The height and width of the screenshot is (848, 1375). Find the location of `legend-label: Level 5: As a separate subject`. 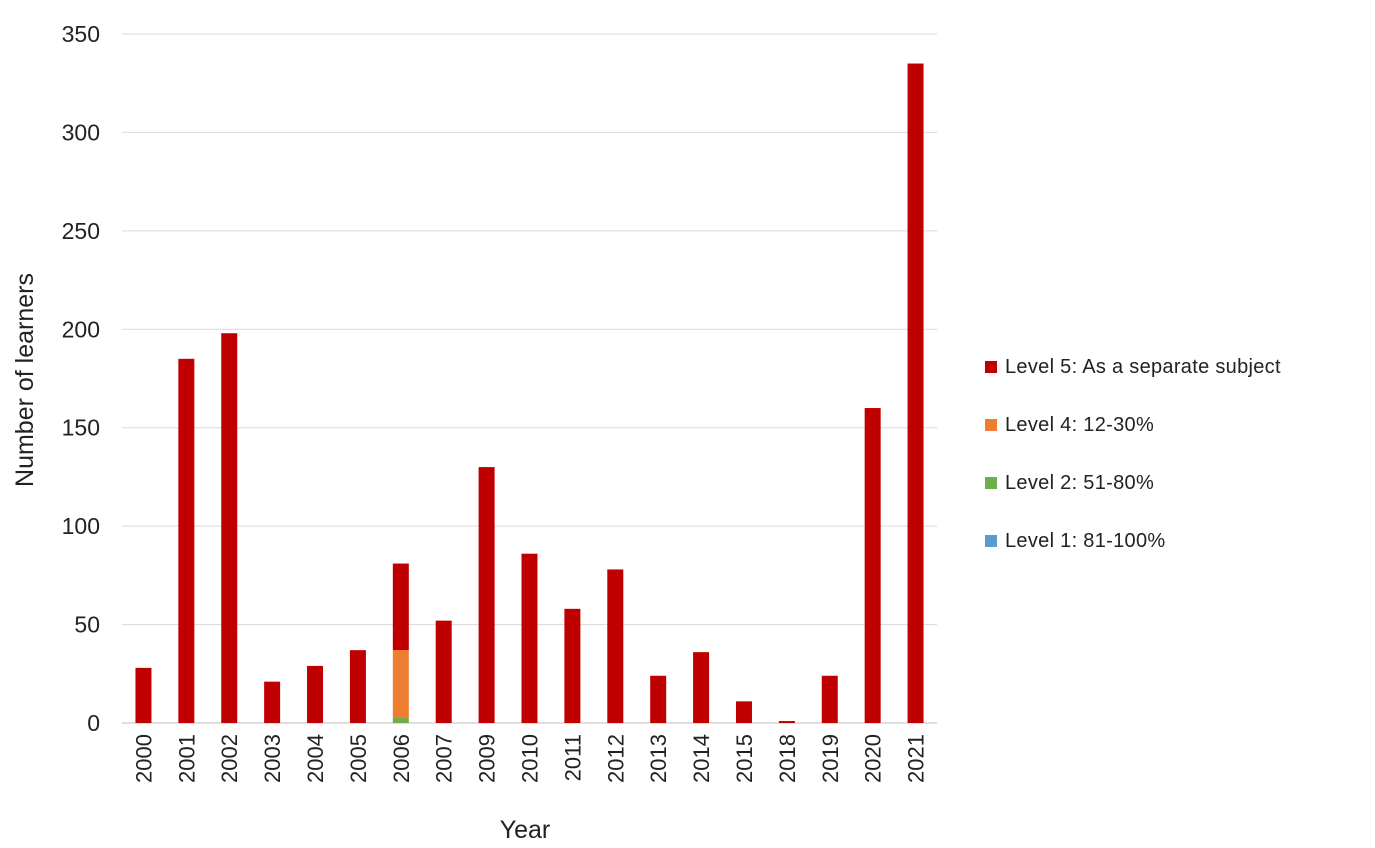

legend-label: Level 5: As a separate subject is located at coordinates (1143, 366).